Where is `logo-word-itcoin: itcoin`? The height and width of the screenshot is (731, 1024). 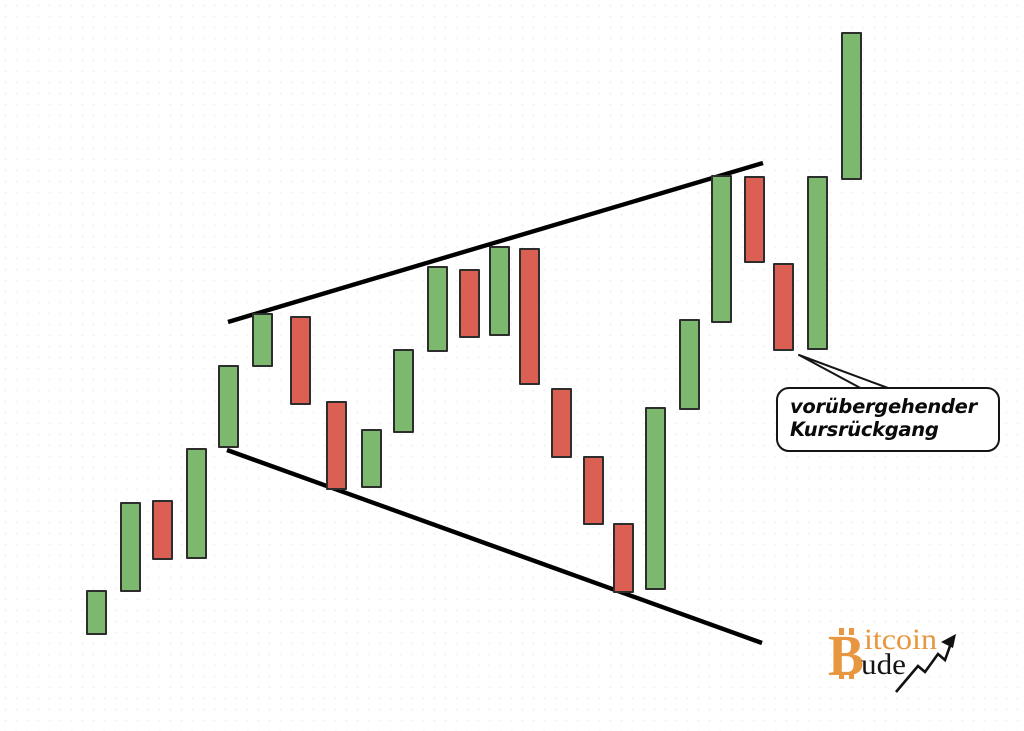
logo-word-itcoin: itcoin is located at coordinates (900, 641).